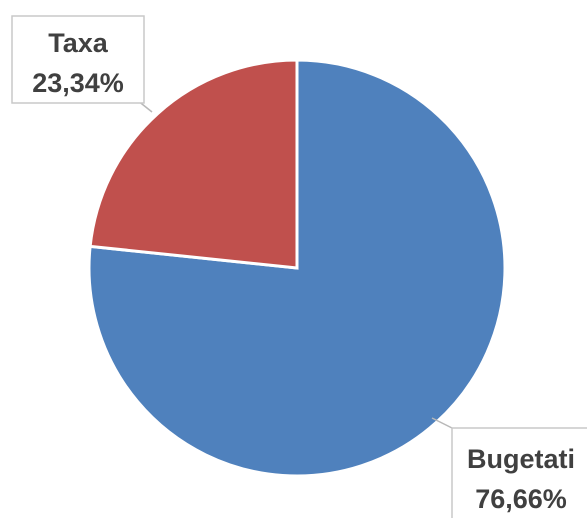 The height and width of the screenshot is (518, 587). I want to click on pie-slice-taxa, so click(193, 164).